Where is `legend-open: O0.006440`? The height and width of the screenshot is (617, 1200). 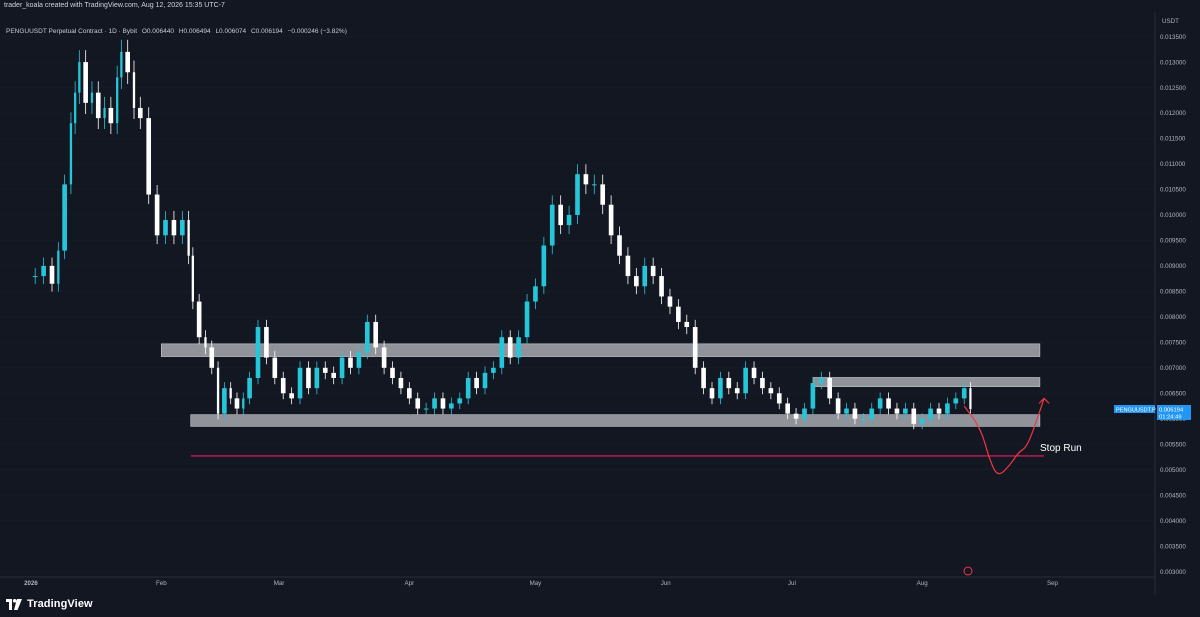
legend-open: O0.006440 is located at coordinates (157, 31).